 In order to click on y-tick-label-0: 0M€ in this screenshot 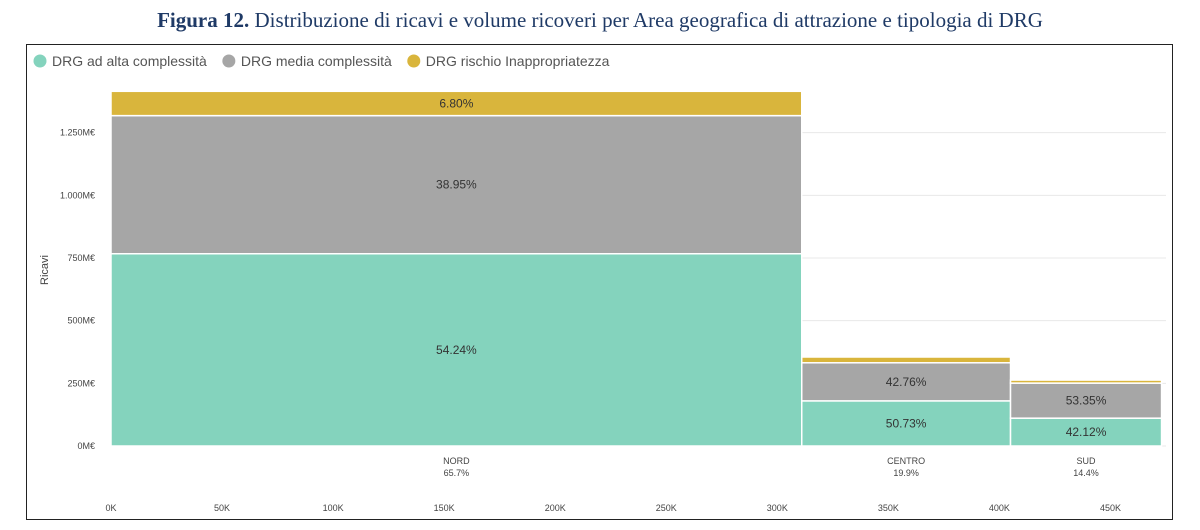, I will do `click(86, 446)`.